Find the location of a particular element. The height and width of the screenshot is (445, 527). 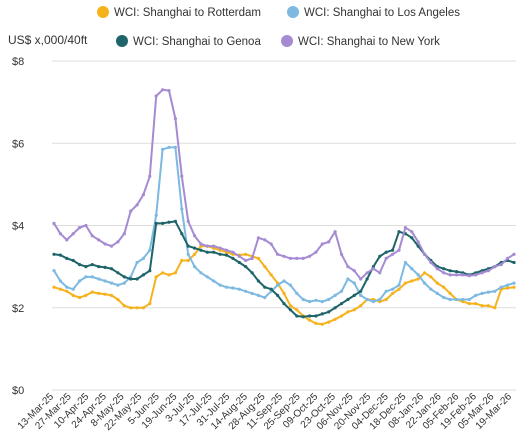

legend-label: WCI: Shanghai to Rotterdam is located at coordinates (187, 13).